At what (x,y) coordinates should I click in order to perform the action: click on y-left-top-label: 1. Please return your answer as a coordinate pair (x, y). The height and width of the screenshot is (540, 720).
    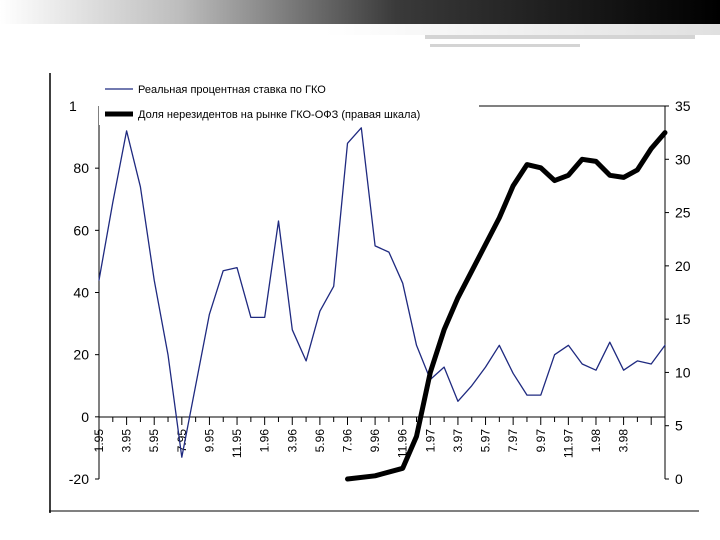
    Looking at the image, I should click on (73, 106).